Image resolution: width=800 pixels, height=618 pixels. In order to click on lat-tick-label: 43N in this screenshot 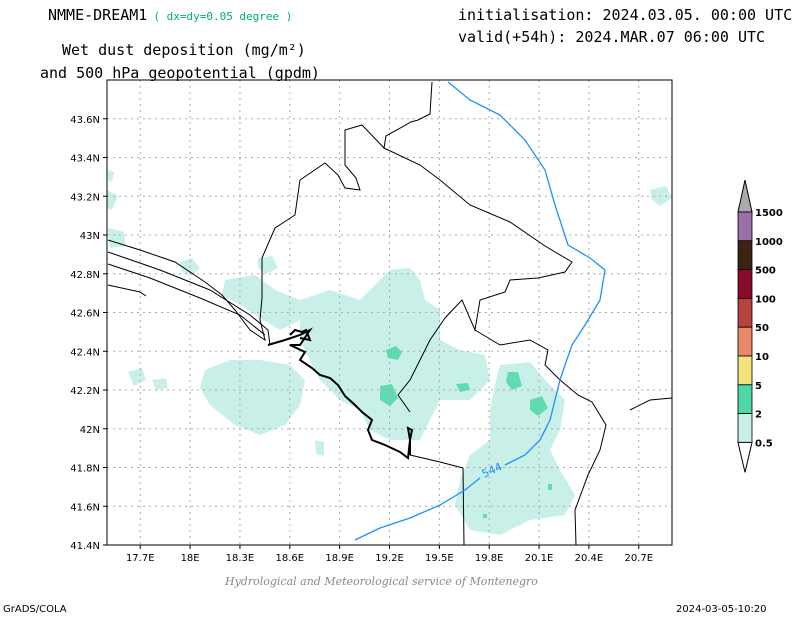, I will do `click(90, 236)`.